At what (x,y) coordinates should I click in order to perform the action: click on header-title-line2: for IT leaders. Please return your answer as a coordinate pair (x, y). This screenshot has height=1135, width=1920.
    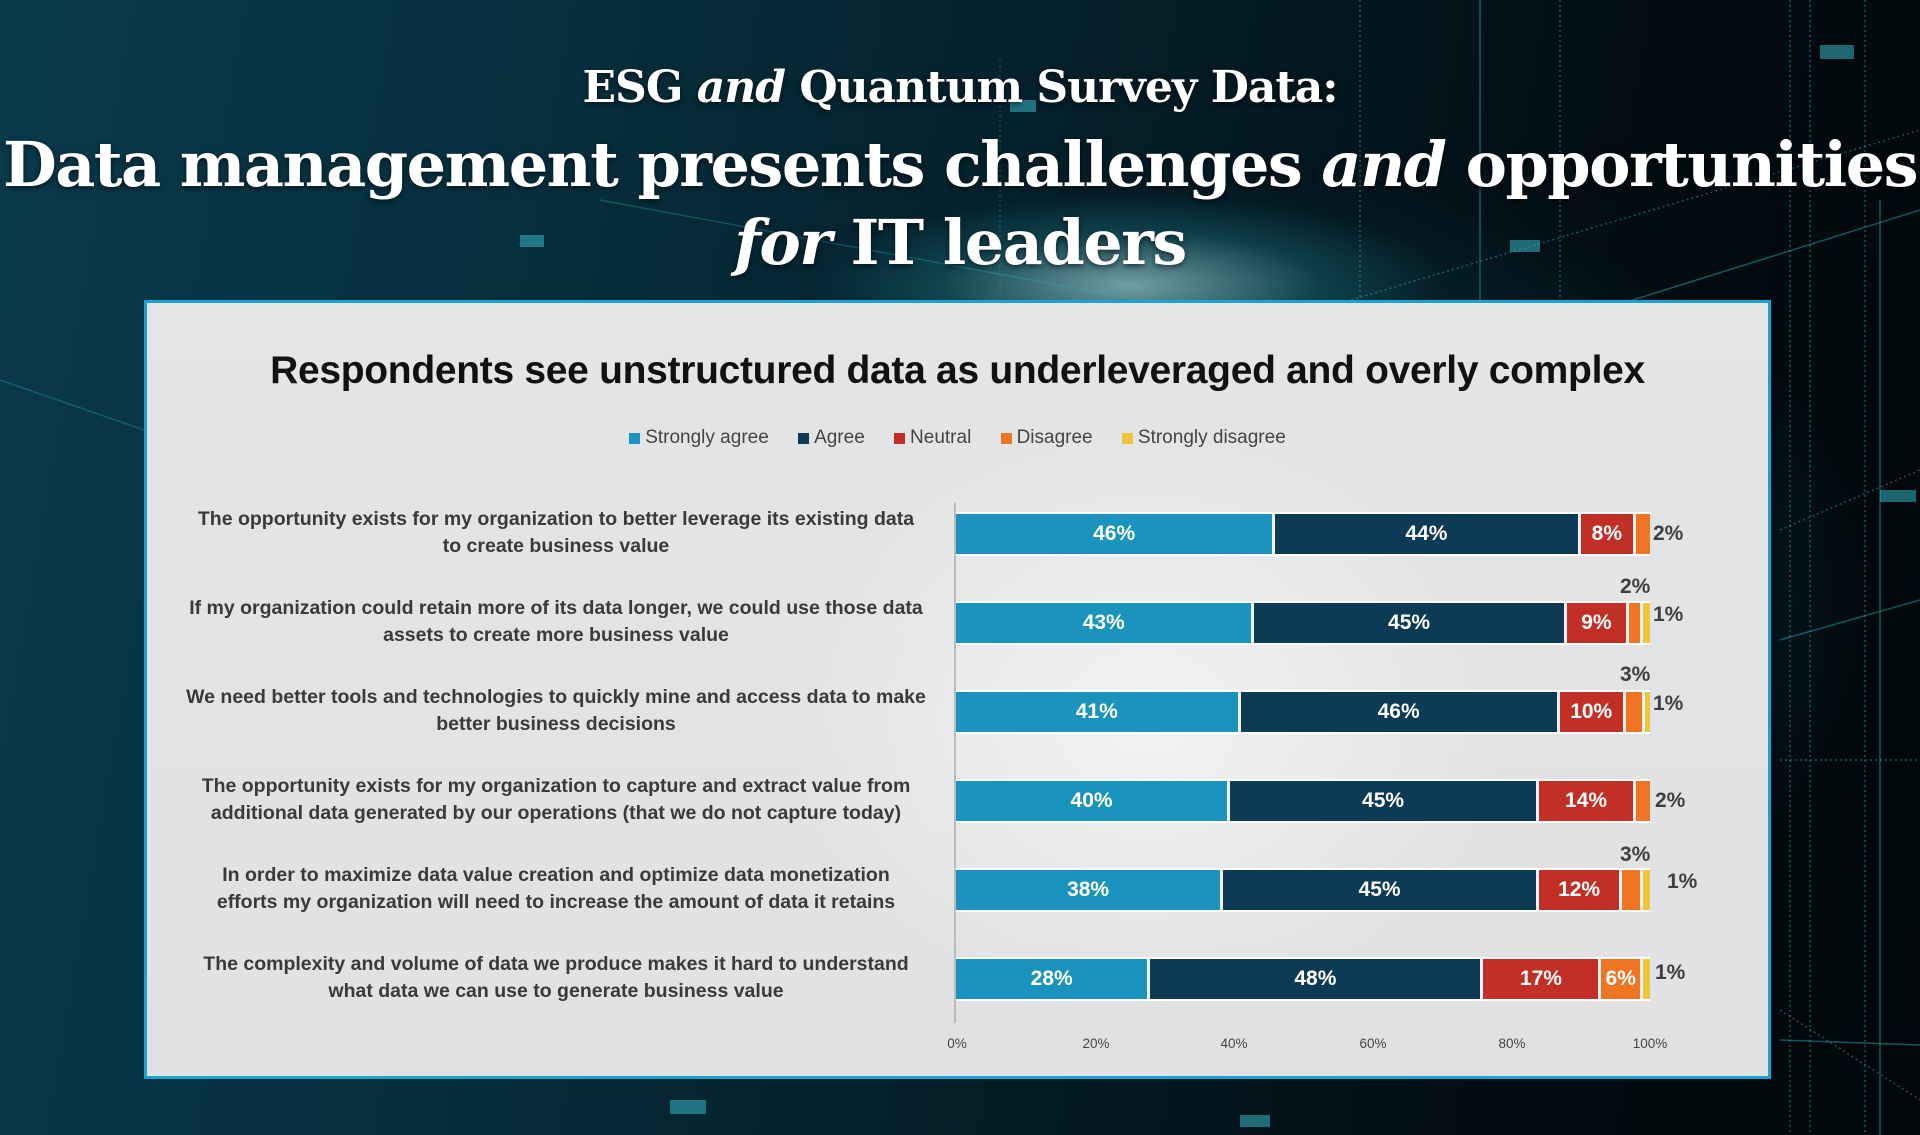
    Looking at the image, I should click on (960, 242).